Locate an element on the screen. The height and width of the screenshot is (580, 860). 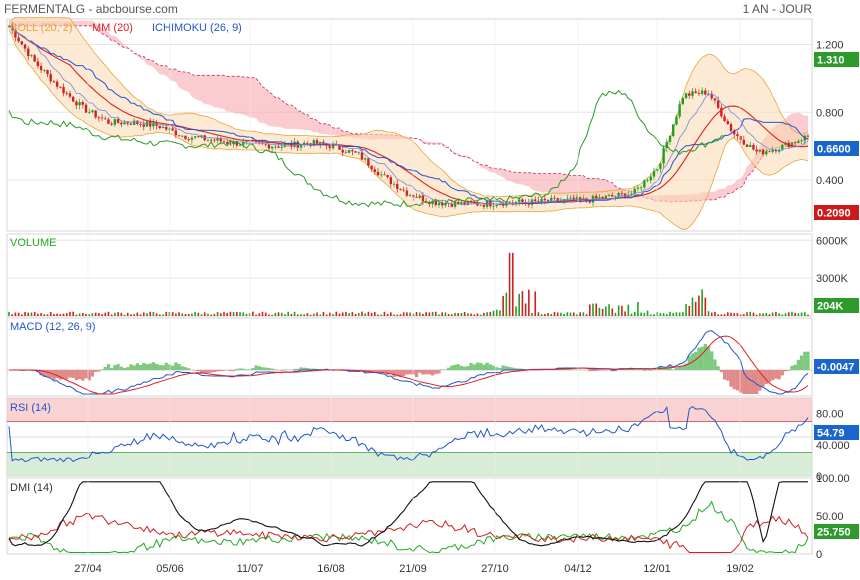
legend-volume: VOLUME is located at coordinates (33, 243).